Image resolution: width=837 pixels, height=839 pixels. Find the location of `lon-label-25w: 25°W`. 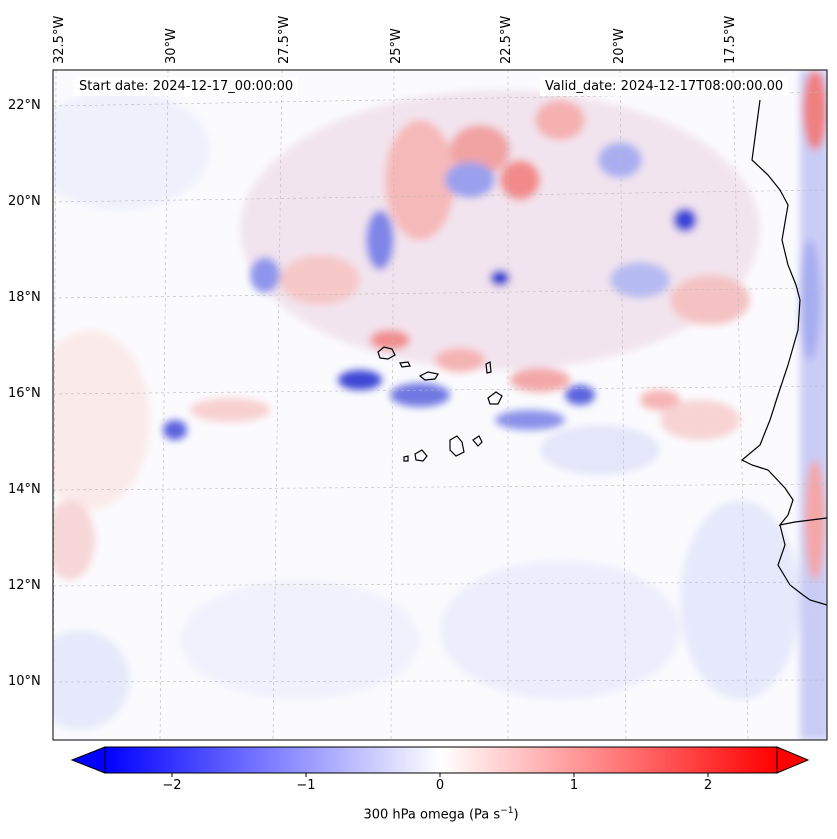

lon-label-25w: 25°W is located at coordinates (396, 46).